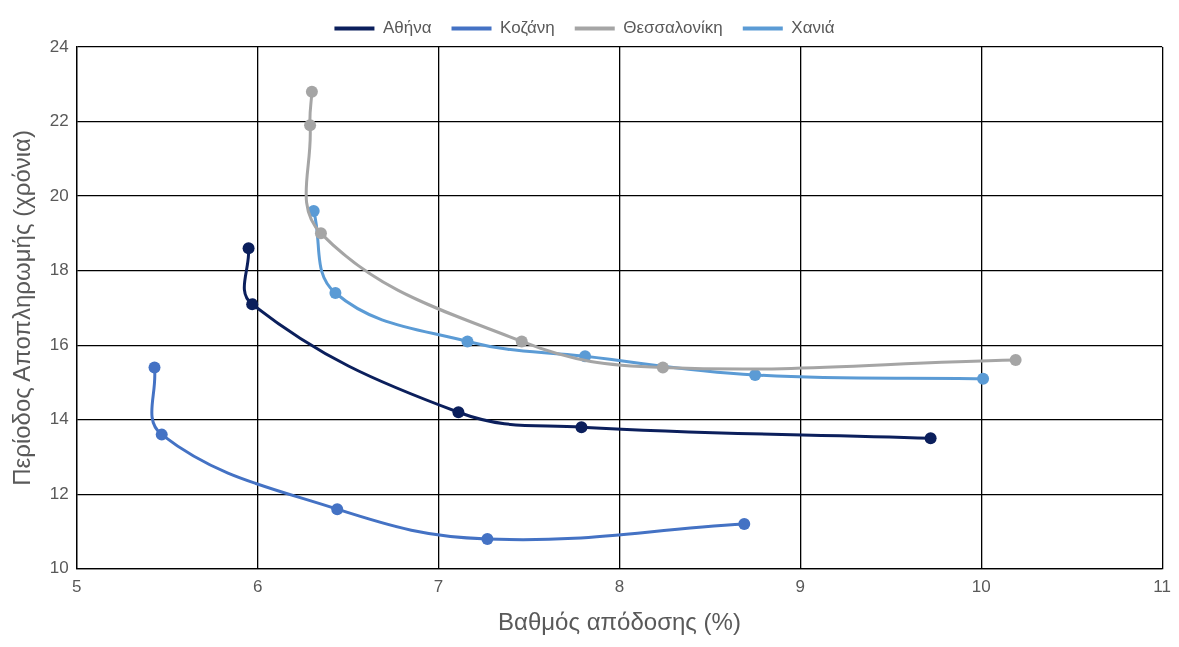 The width and height of the screenshot is (1179, 647). I want to click on x-tick-label: 7, so click(438, 586).